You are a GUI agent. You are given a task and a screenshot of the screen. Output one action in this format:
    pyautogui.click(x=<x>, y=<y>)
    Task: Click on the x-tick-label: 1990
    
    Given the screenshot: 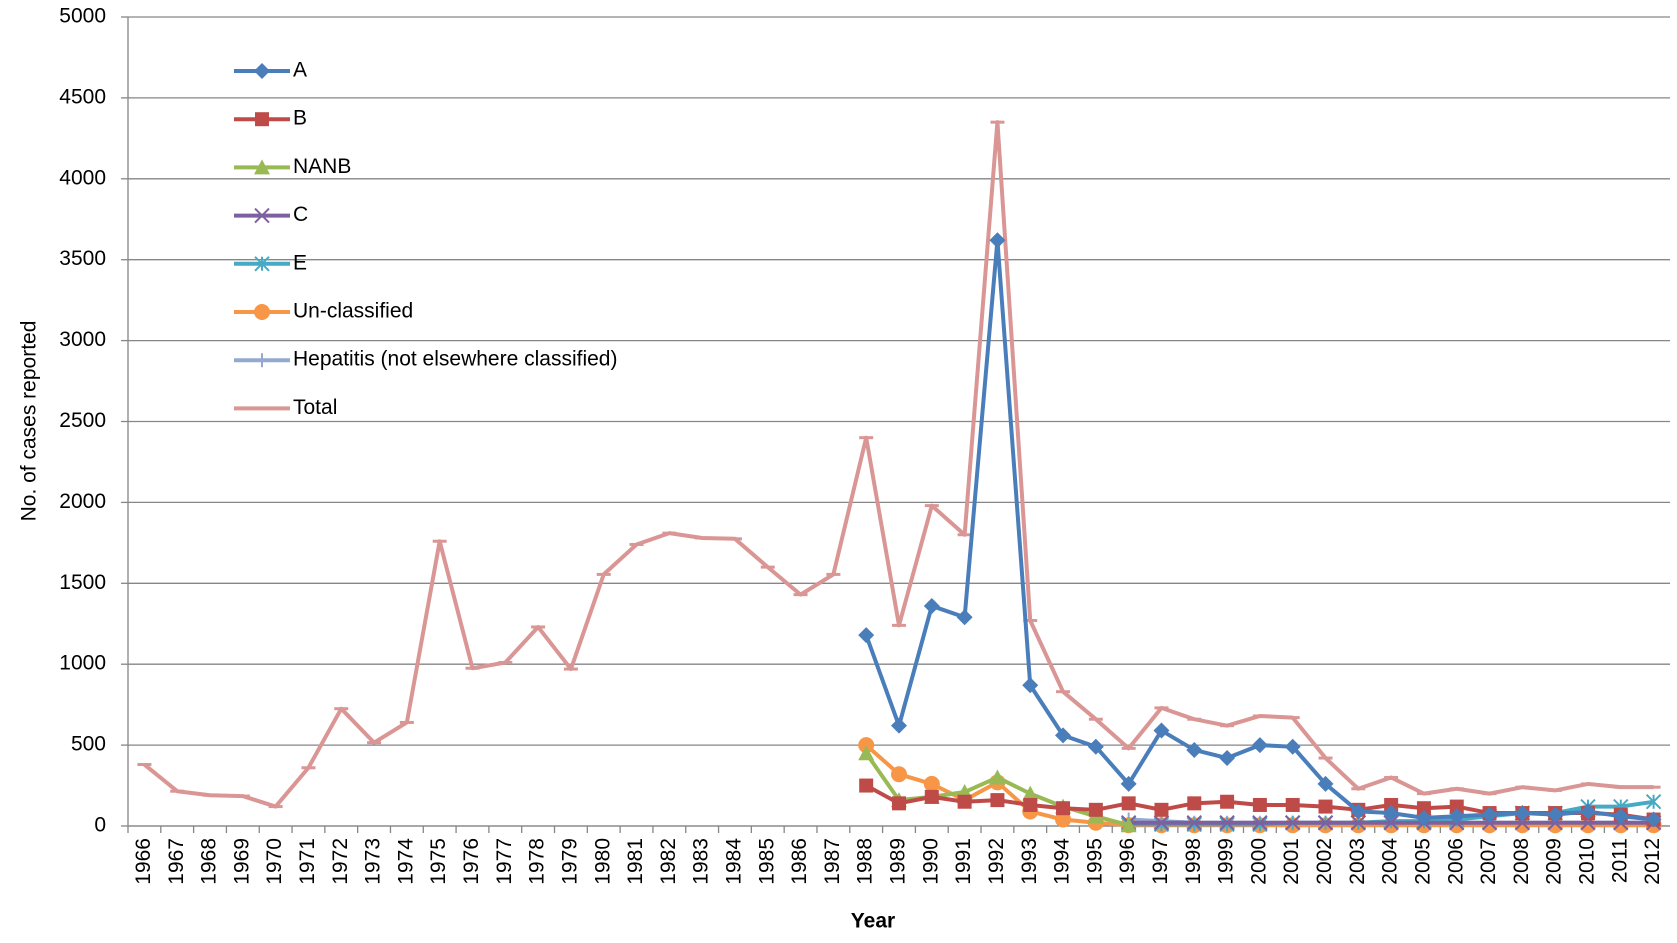 What is the action you would take?
    pyautogui.click(x=930, y=861)
    